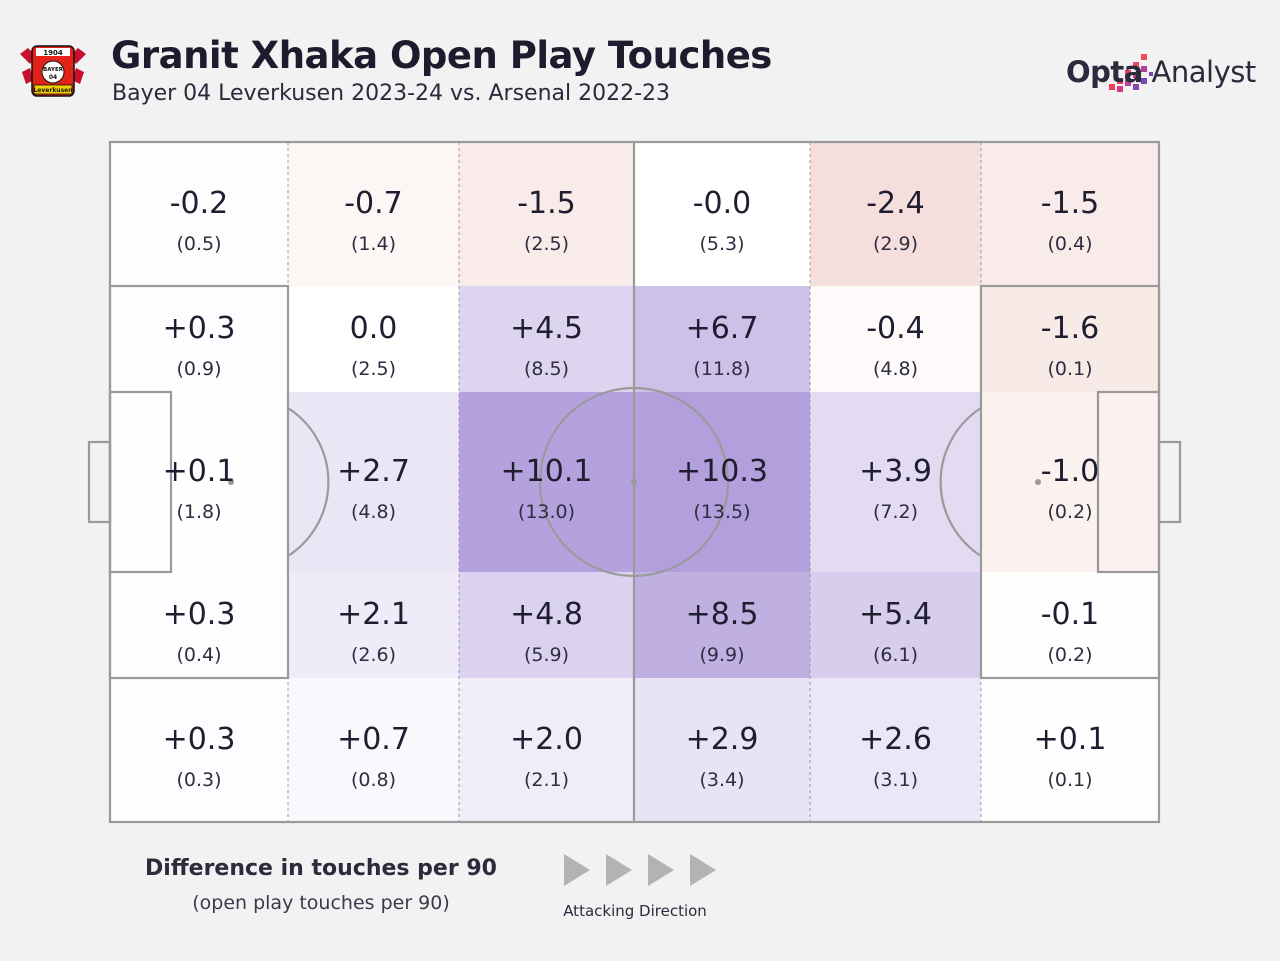  What do you see at coordinates (546, 244) in the screenshot?
I see `cell-touches-label: (2.5)` at bounding box center [546, 244].